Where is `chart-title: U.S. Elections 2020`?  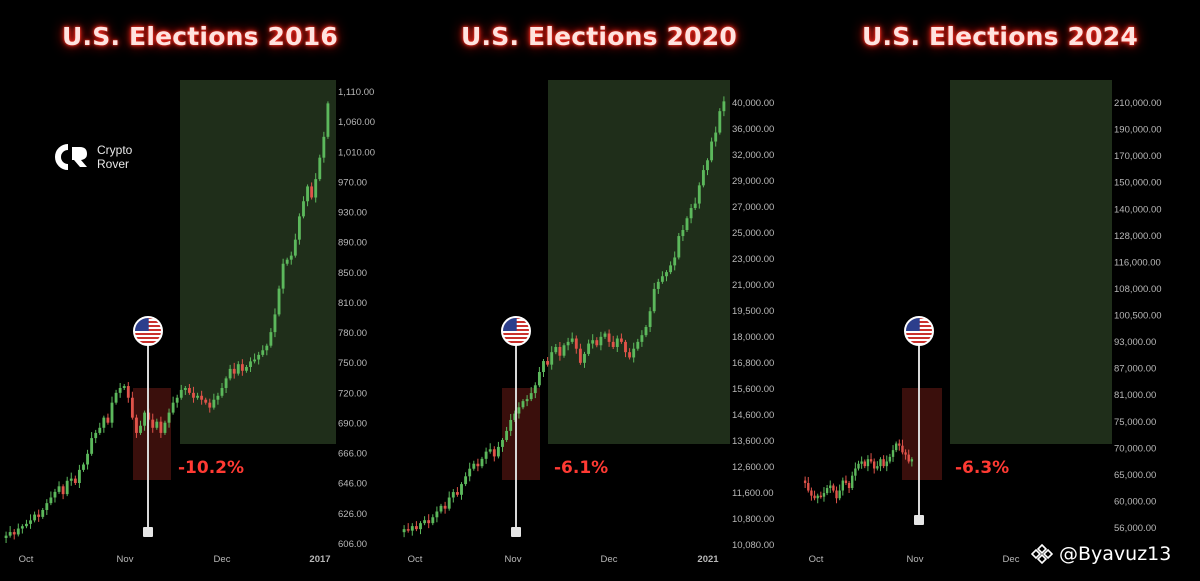
chart-title: U.S. Elections 2020 is located at coordinates (599, 36).